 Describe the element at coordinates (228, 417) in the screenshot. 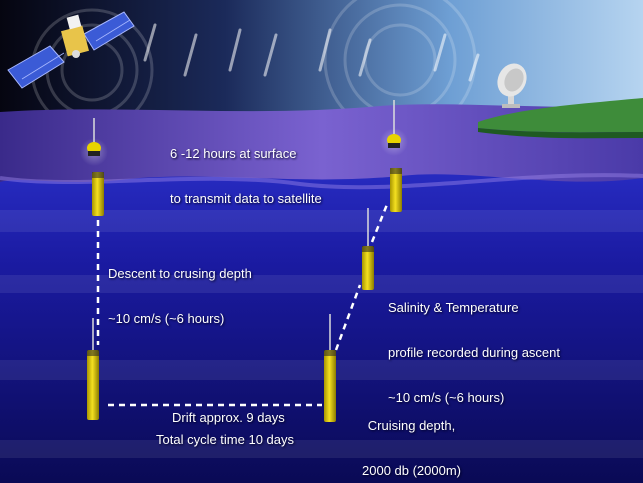

I see `drift-label: Drift approx. 9 days` at that location.